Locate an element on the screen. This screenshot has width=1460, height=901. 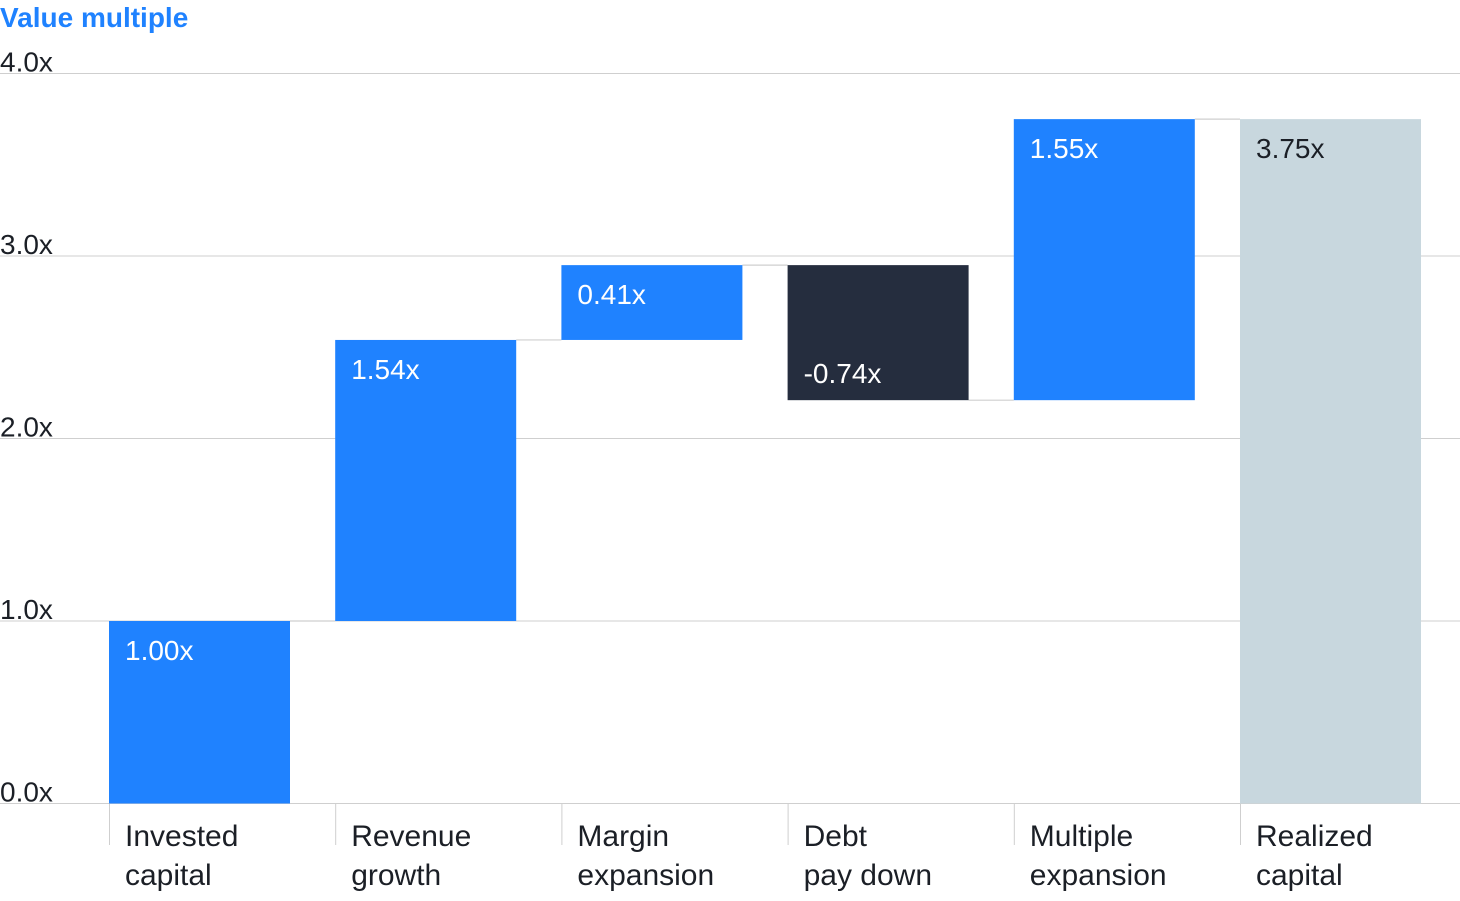
bar-value-label: -0.74x is located at coordinates (843, 373).